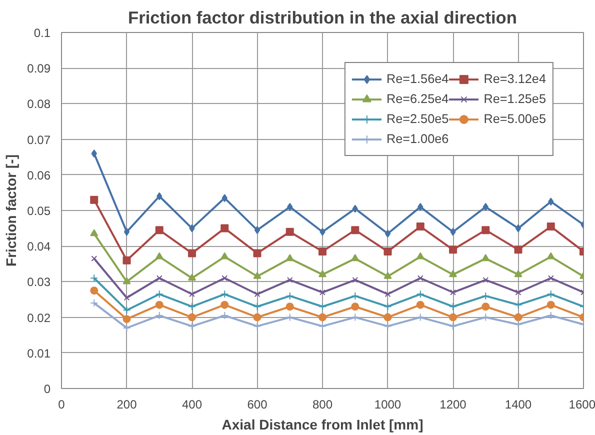  I want to click on x-tick-label: 1400, so click(518, 405).